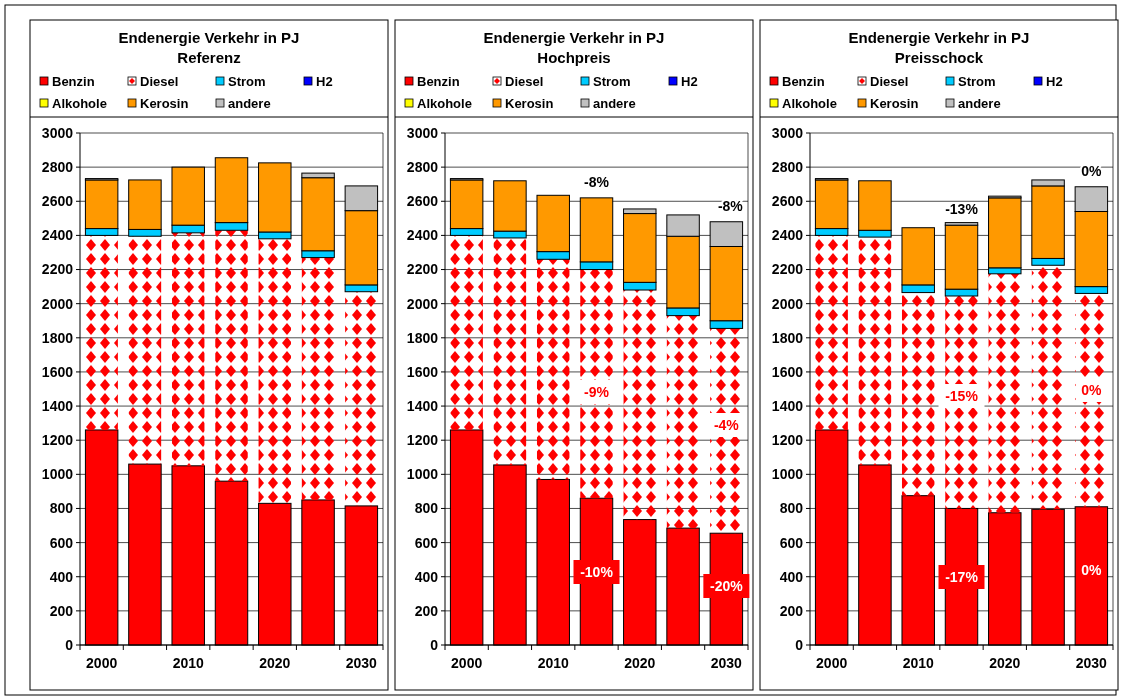 This screenshot has width=1121, height=700. What do you see at coordinates (597, 571) in the screenshot?
I see `annotation: -10%` at bounding box center [597, 571].